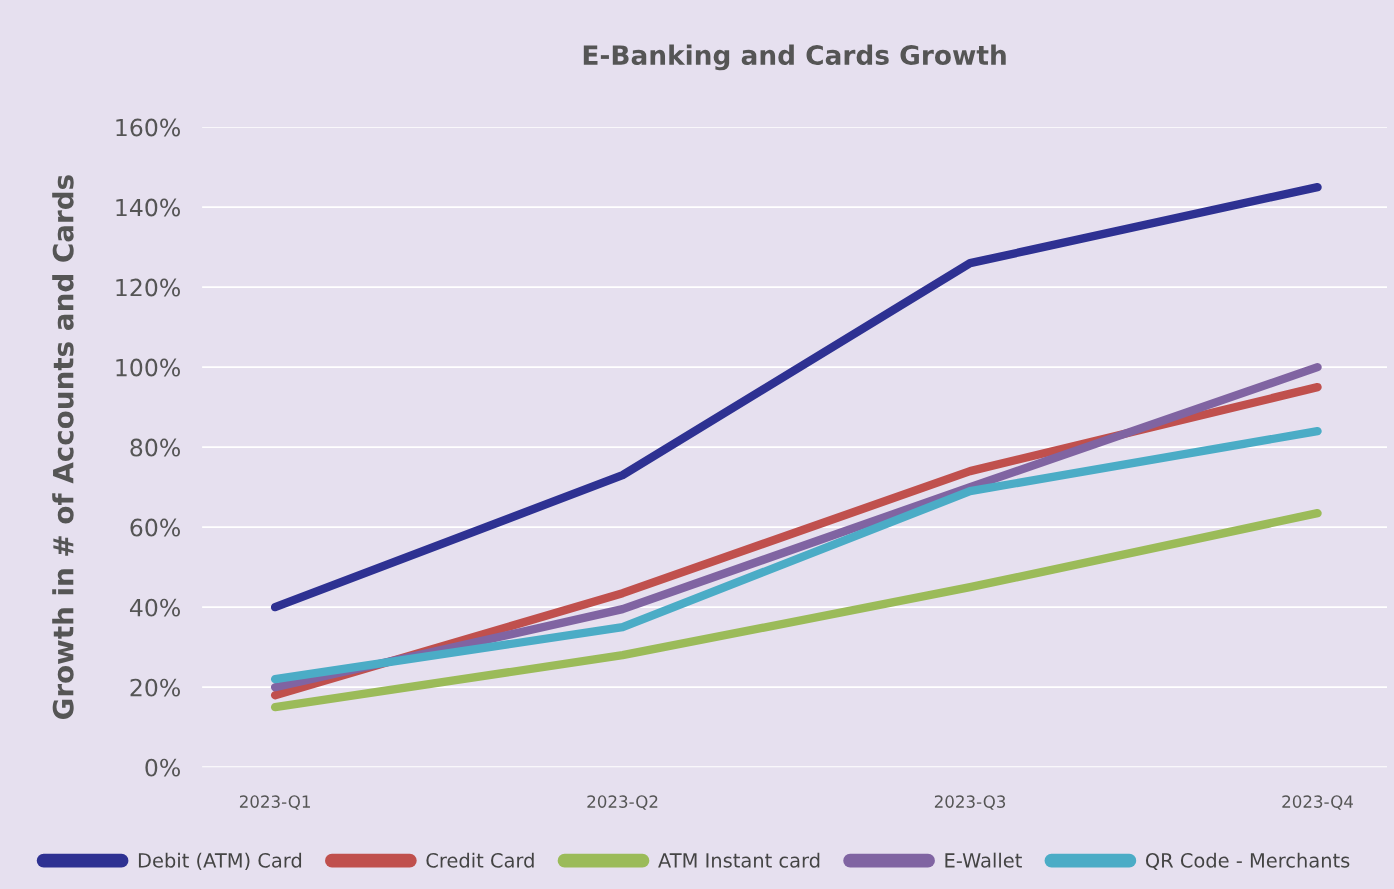 The height and width of the screenshot is (889, 1394). I want to click on legend-label: Debit (ATM) Card, so click(220, 861).